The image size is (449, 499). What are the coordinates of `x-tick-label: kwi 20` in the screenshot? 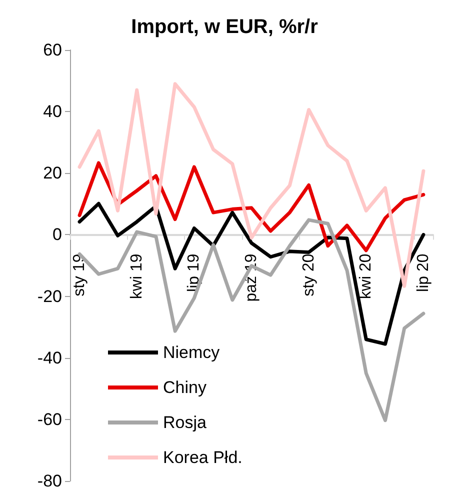 It's located at (366, 277).